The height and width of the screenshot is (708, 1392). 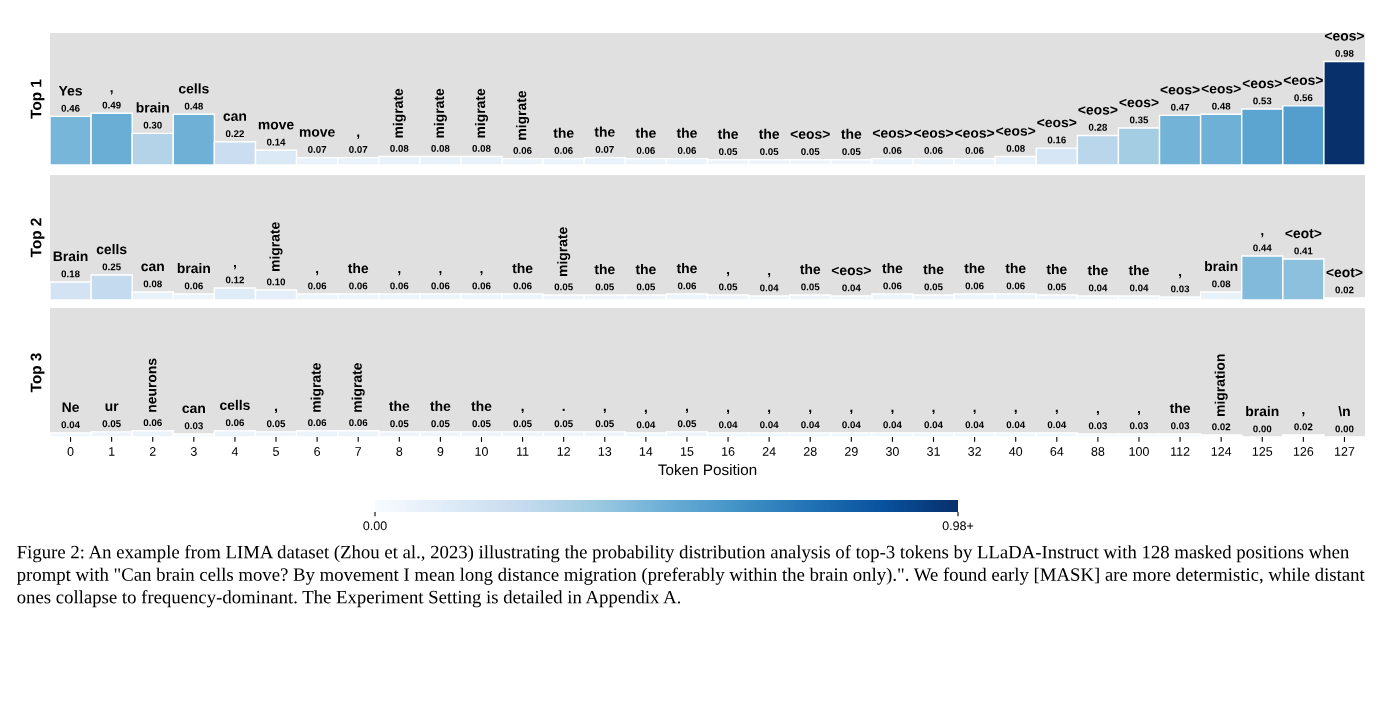 I want to click on annotation: Ne, so click(x=70, y=407).